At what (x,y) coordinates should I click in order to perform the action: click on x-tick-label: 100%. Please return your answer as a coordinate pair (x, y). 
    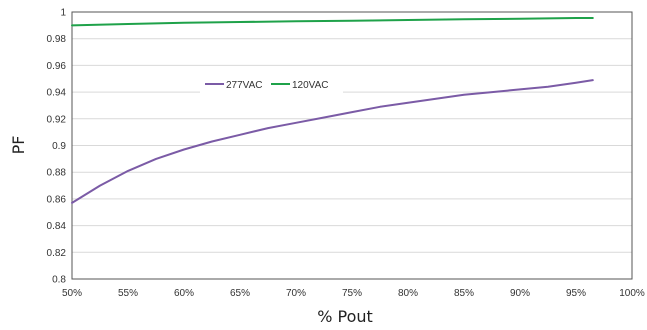
    Looking at the image, I should click on (632, 293).